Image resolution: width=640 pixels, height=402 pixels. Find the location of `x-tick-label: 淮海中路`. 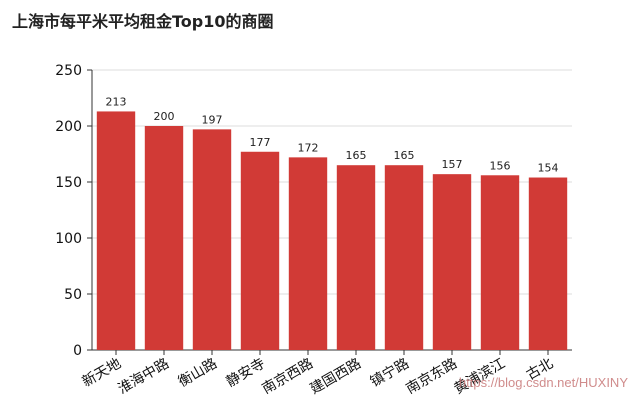

x-tick-label: 淮海中路 is located at coordinates (144, 377).